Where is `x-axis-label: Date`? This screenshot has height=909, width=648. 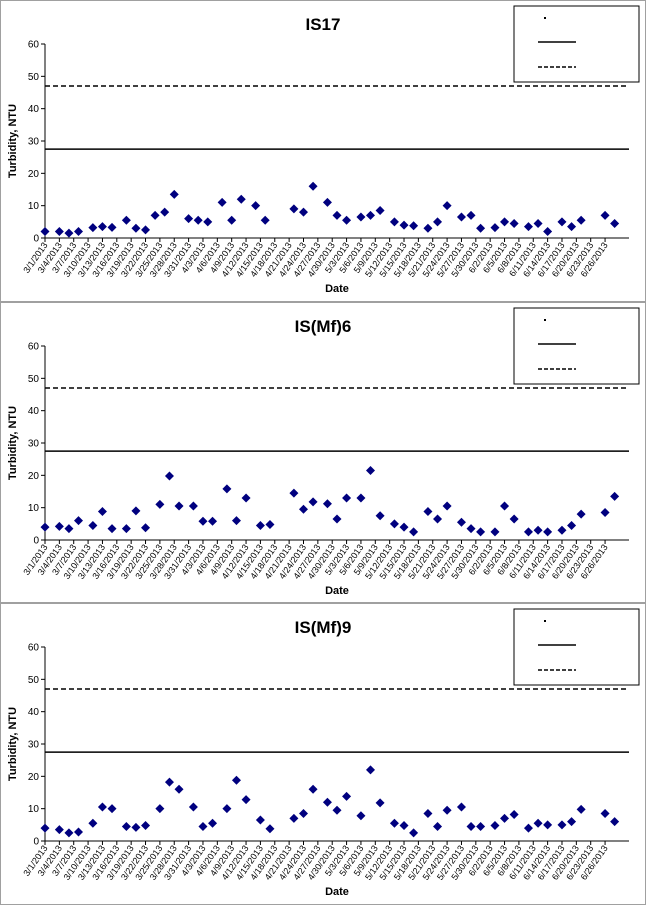 x-axis-label: Date is located at coordinates (337, 289).